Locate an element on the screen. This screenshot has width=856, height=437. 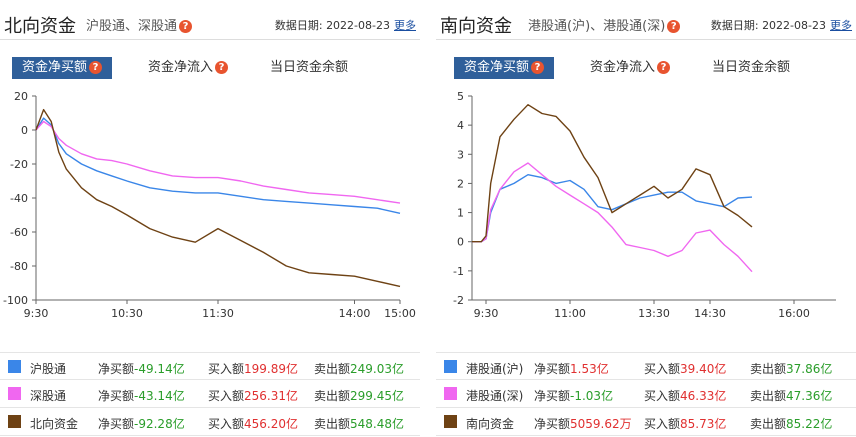
buy-amount-value: 买入额456.20亿 is located at coordinates (253, 424).